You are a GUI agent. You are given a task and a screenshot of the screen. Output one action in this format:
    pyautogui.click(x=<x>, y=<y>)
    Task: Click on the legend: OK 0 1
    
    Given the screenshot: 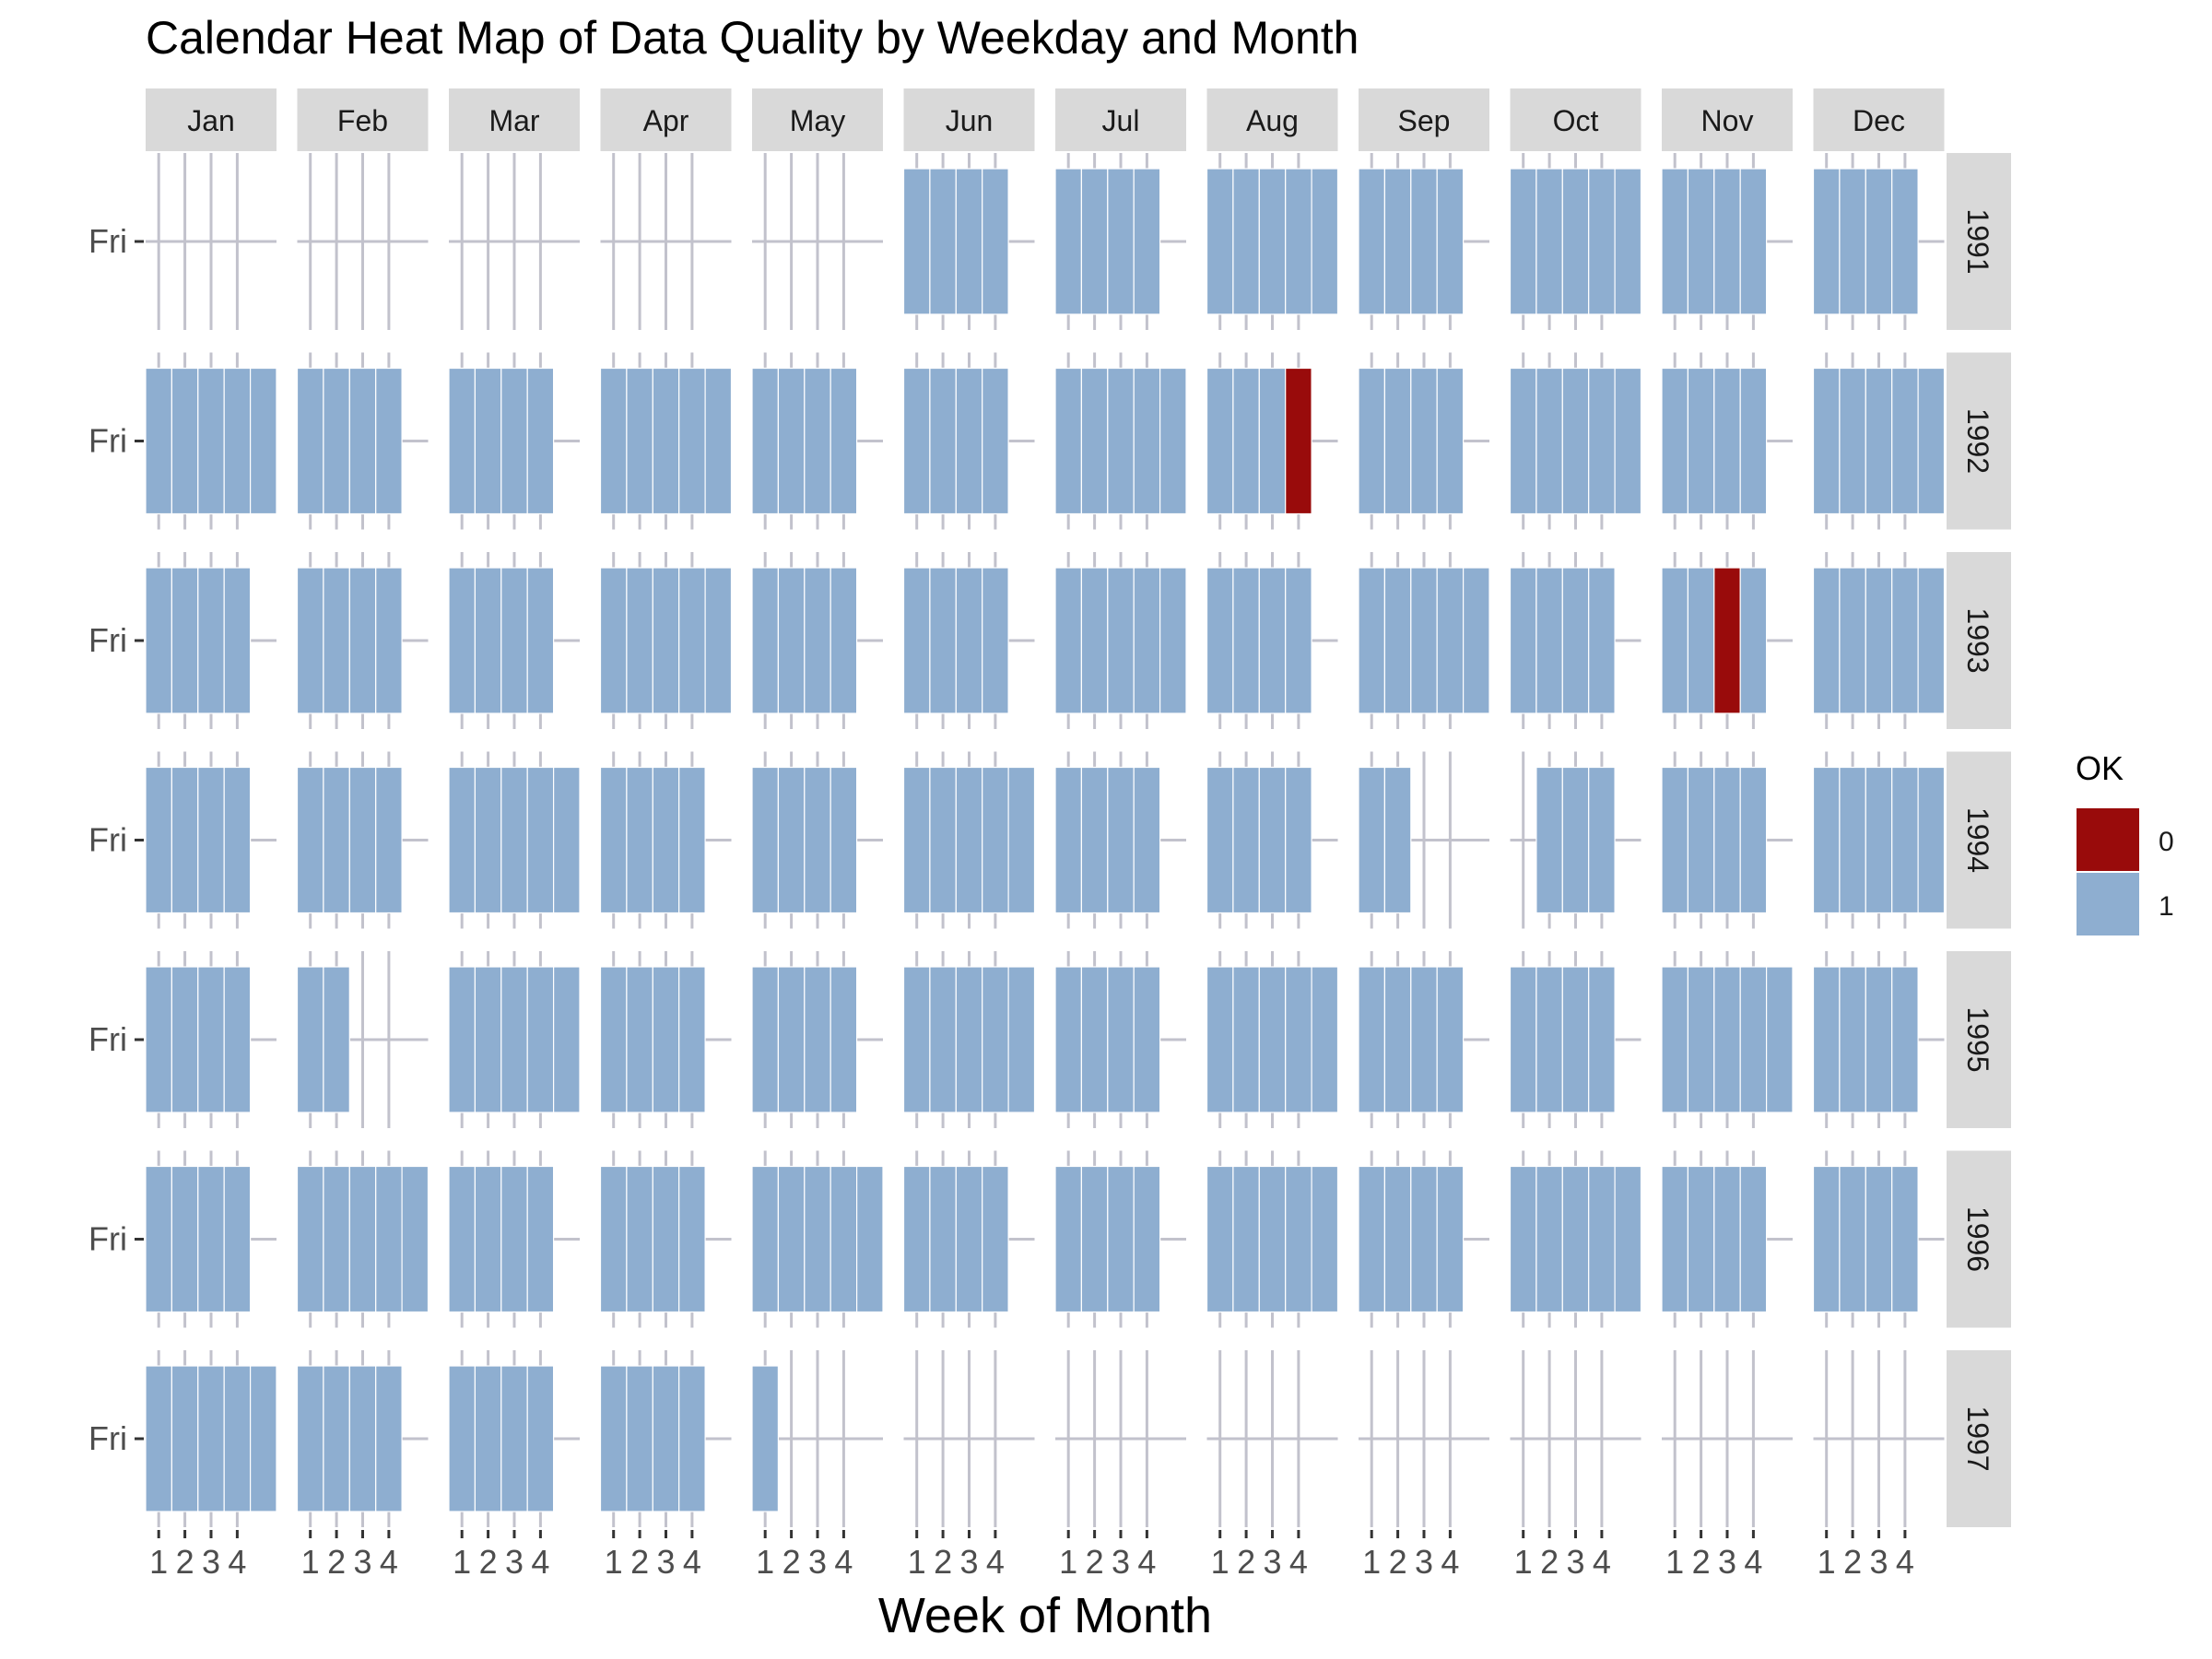 What is the action you would take?
    pyautogui.click(x=2124, y=843)
    